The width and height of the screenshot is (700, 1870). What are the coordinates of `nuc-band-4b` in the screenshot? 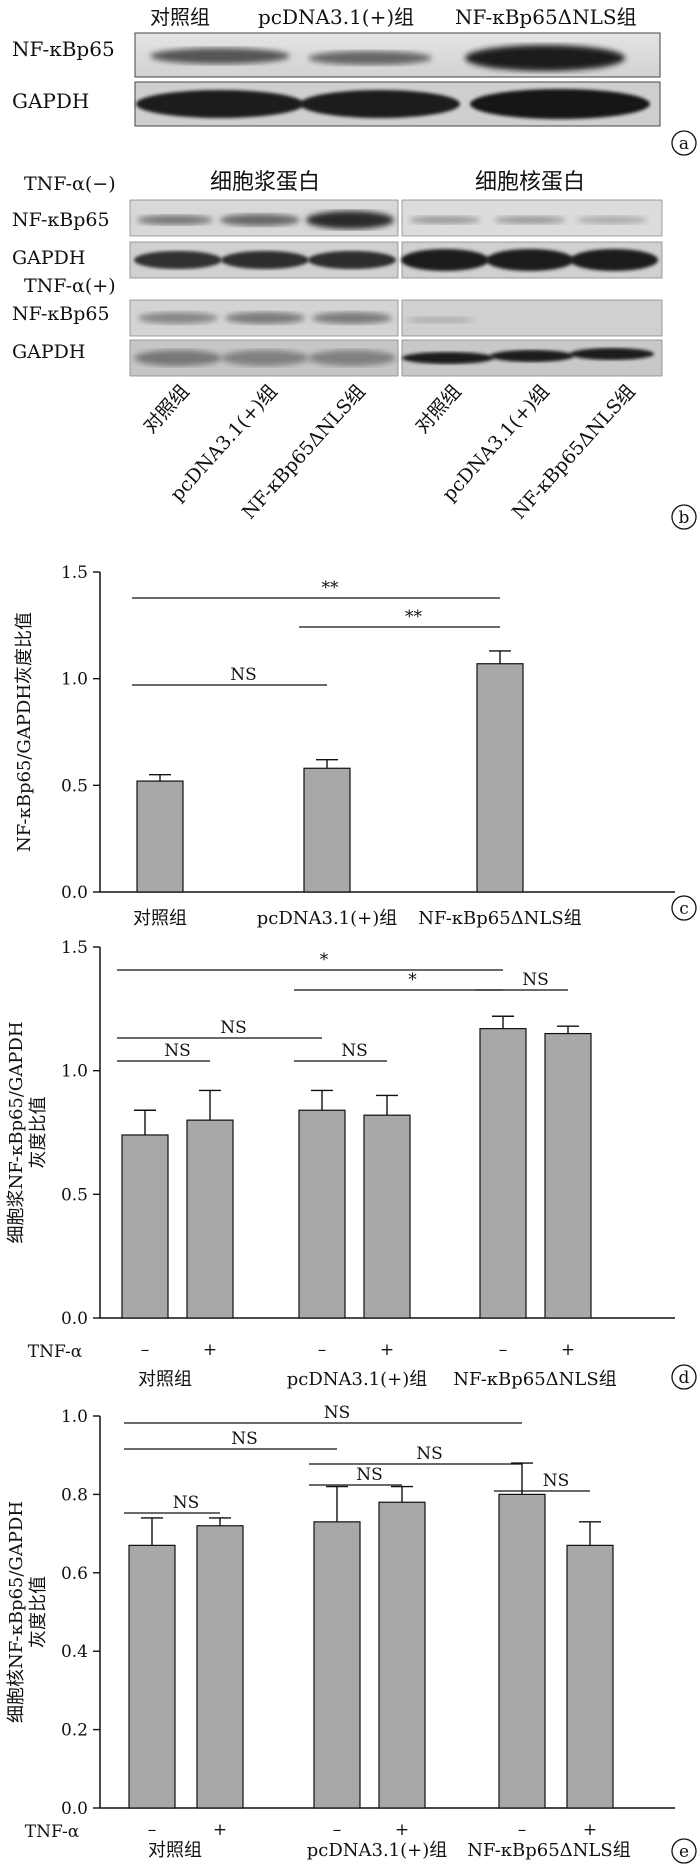 It's located at (532, 356).